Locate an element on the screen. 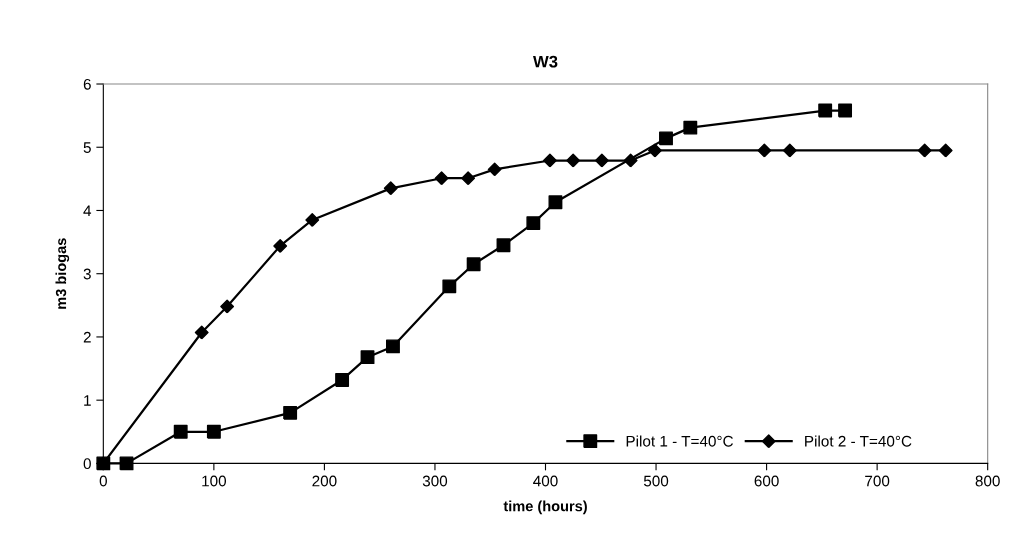 The width and height of the screenshot is (1013, 542). x-tick-label: 800 is located at coordinates (987, 481).